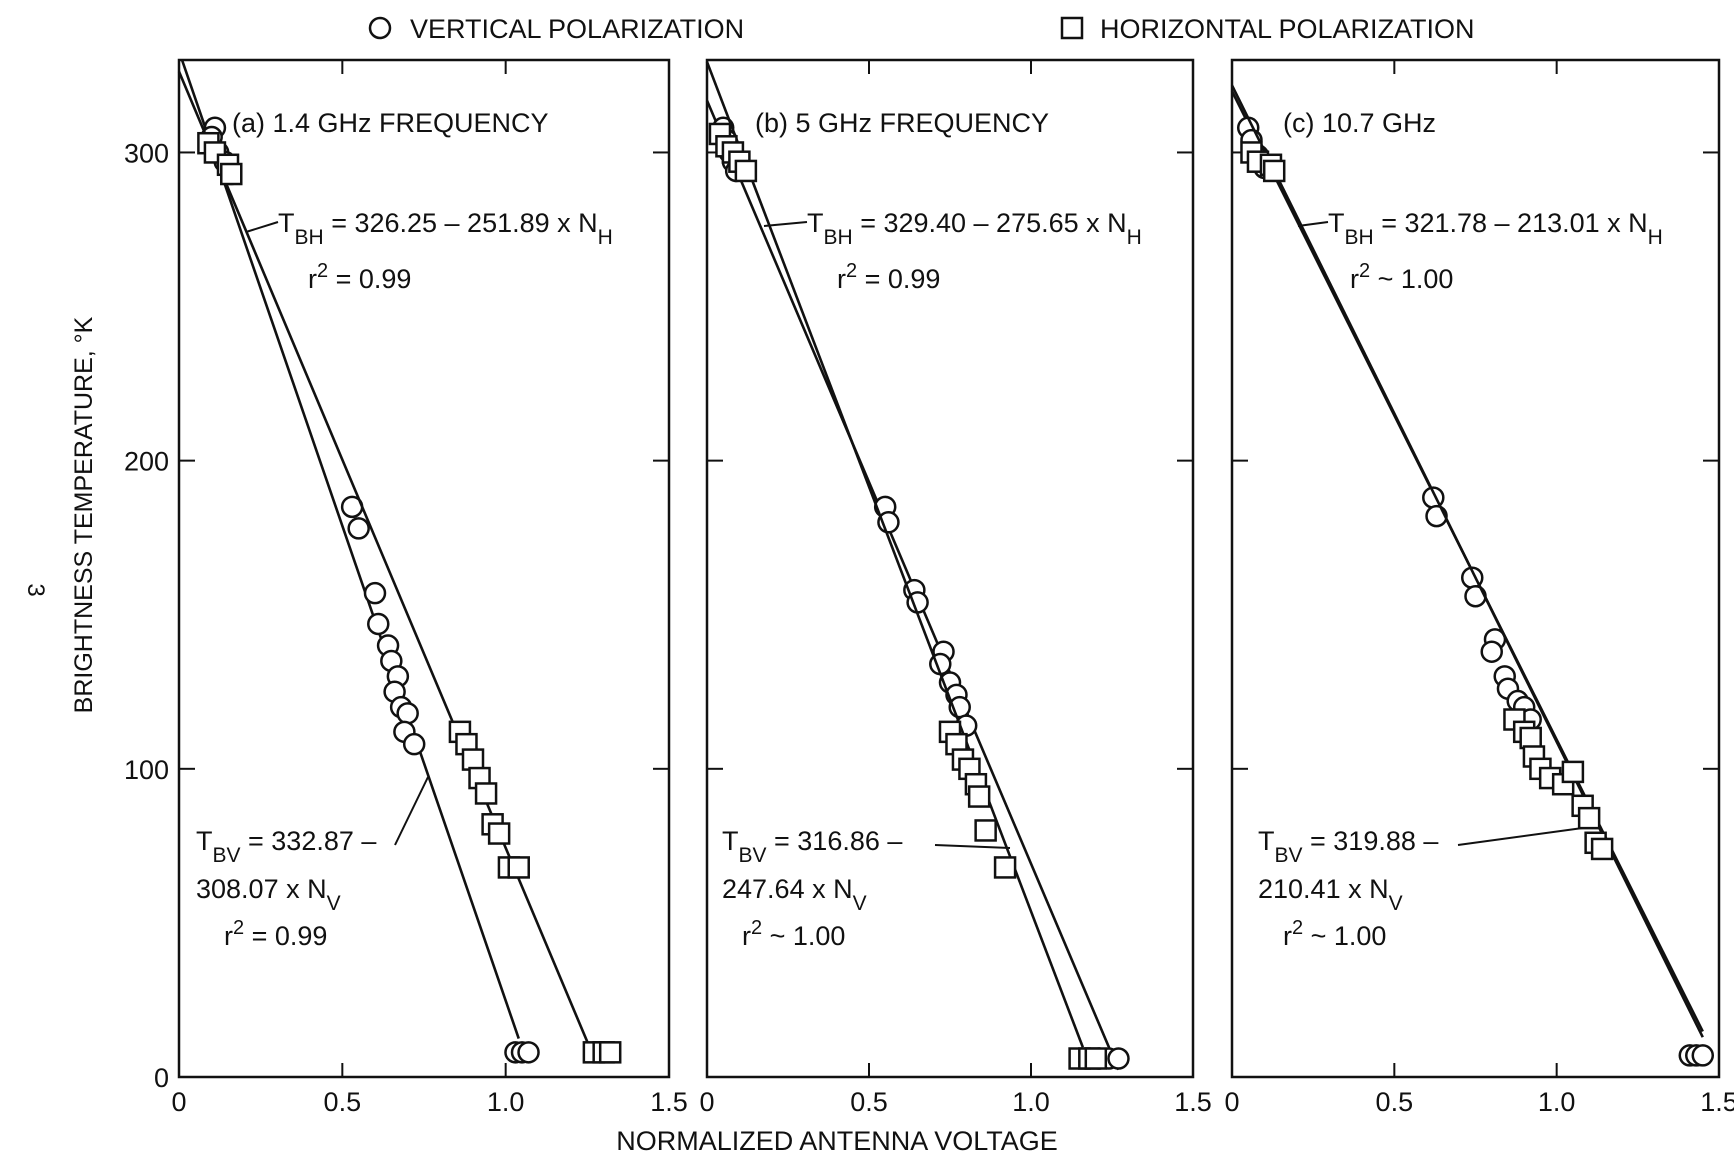 Image resolution: width=1734 pixels, height=1162 pixels. Describe the element at coordinates (84, 514) in the screenshot. I see `y-axis-label: BRIGHTNESS TEMPERATURE, °K` at that location.